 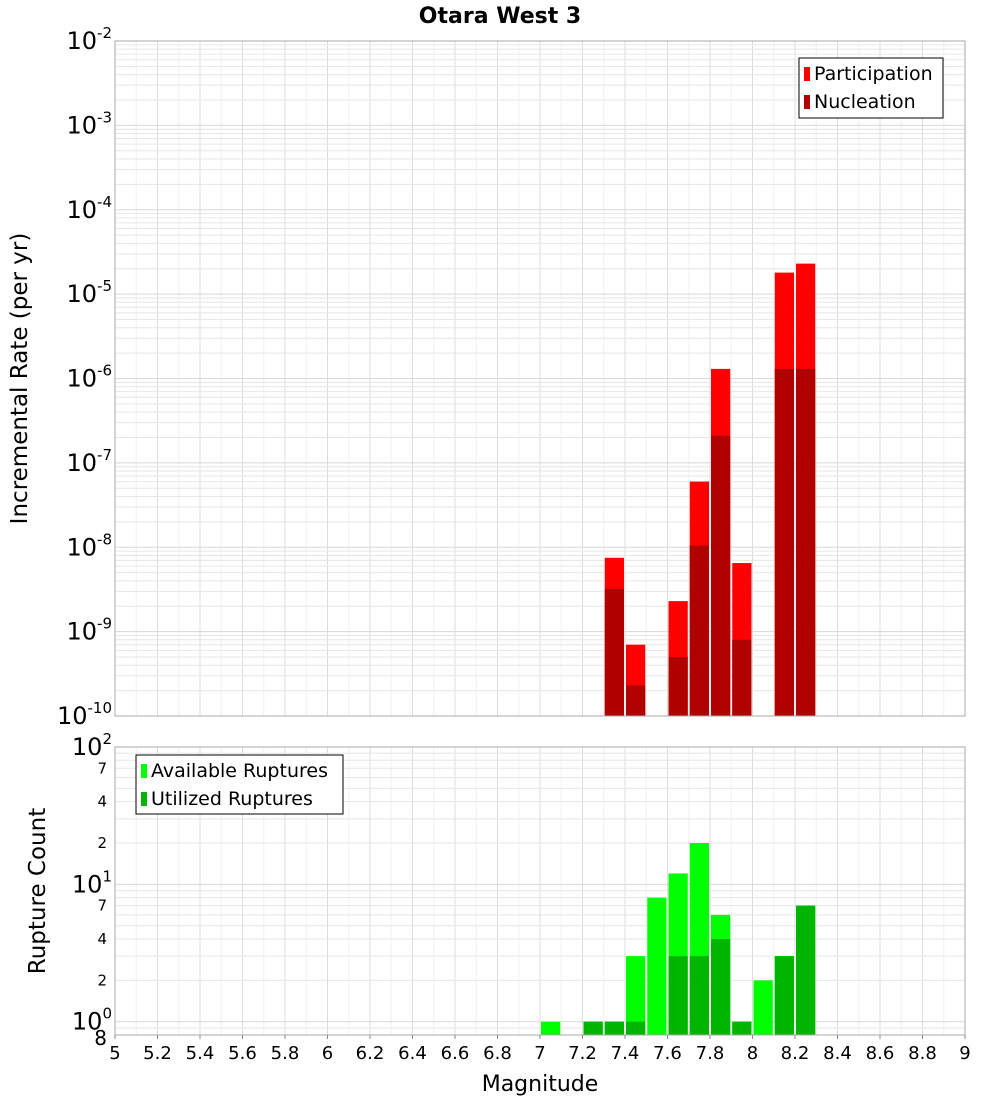 What do you see at coordinates (710, 489) in the screenshot?
I see `top-bars` at bounding box center [710, 489].